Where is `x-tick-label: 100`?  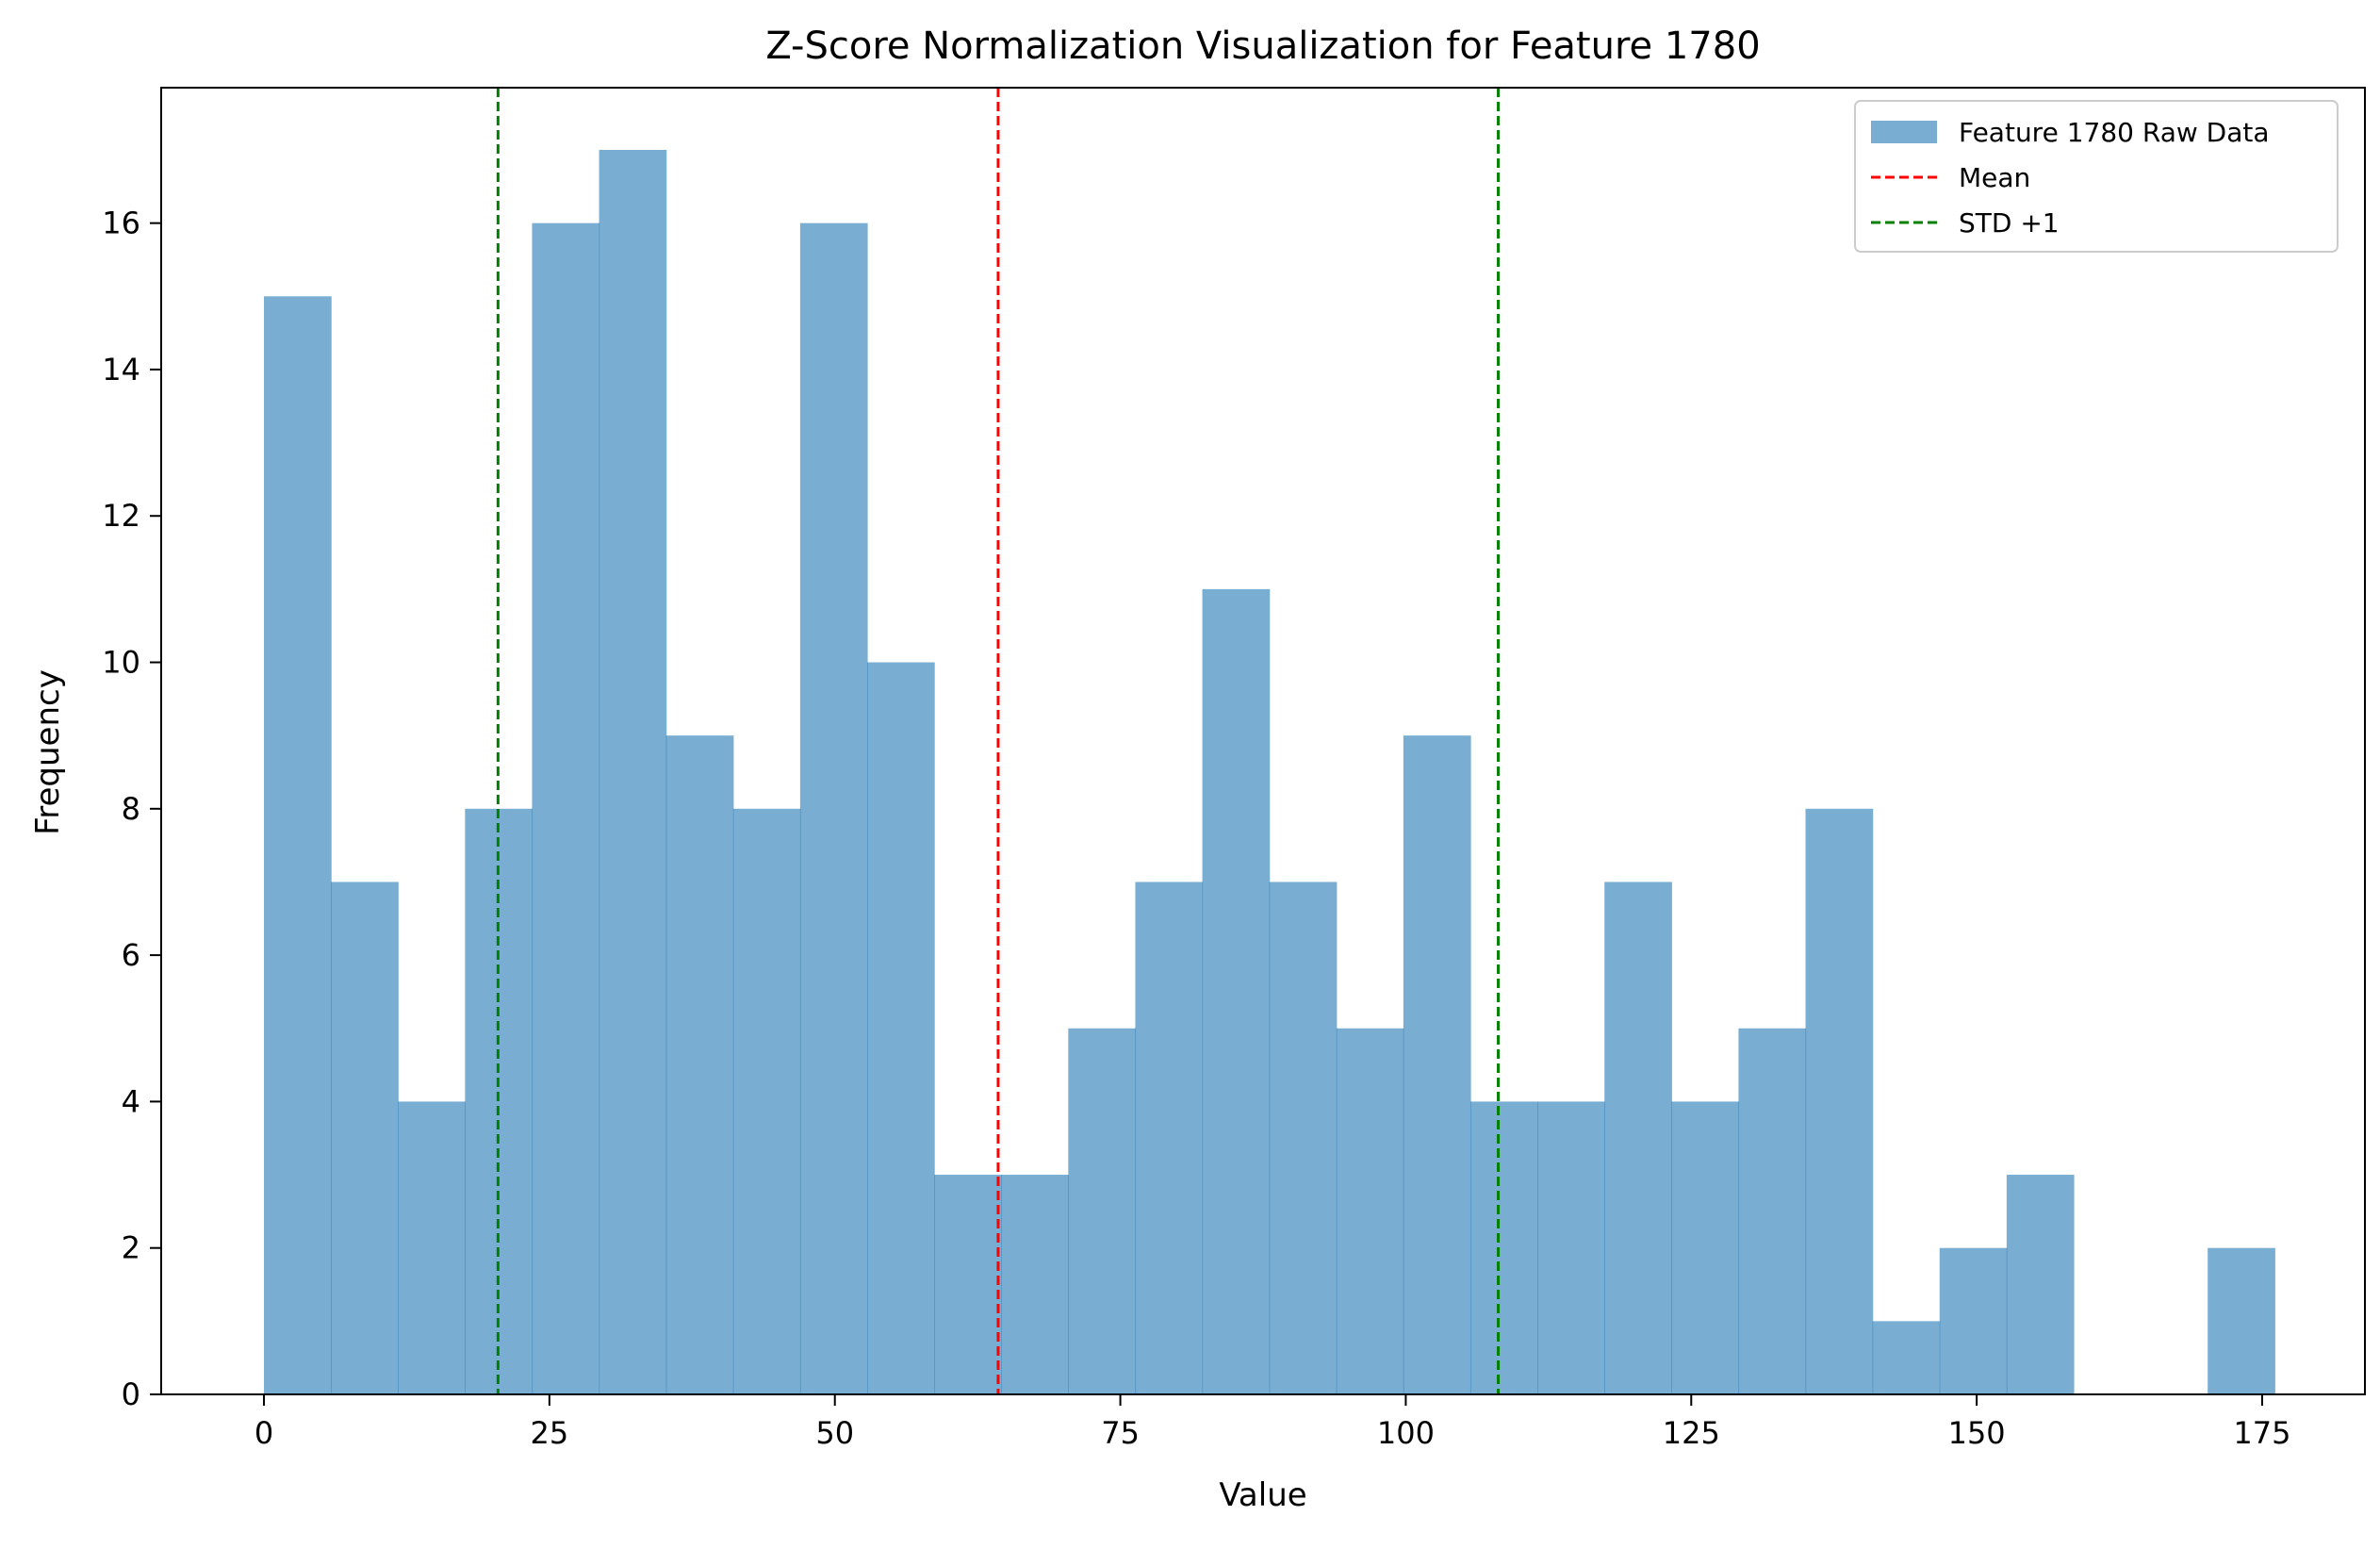
x-tick-label: 100 is located at coordinates (1406, 1433).